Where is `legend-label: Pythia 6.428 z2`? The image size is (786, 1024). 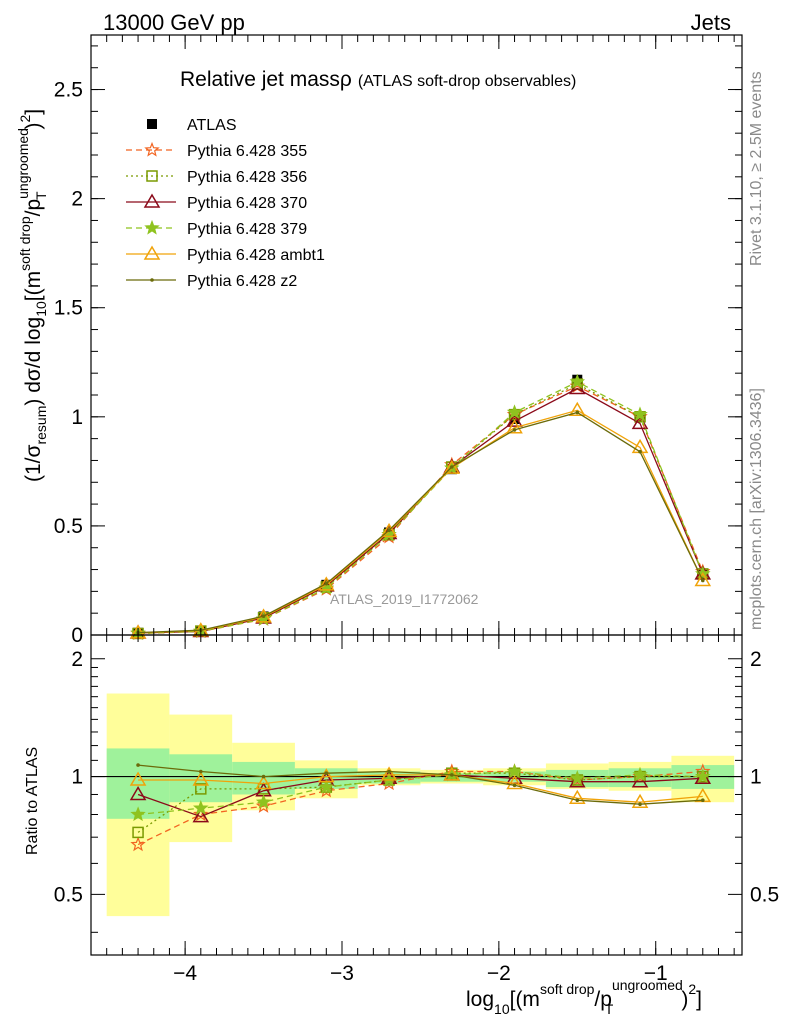
legend-label: Pythia 6.428 z2 is located at coordinates (242, 281).